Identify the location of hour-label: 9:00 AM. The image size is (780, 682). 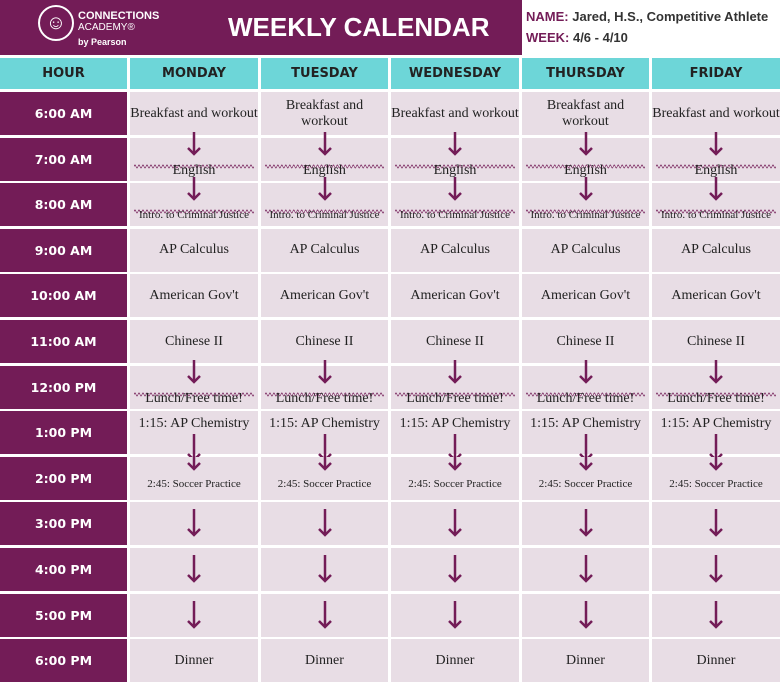
(63, 250).